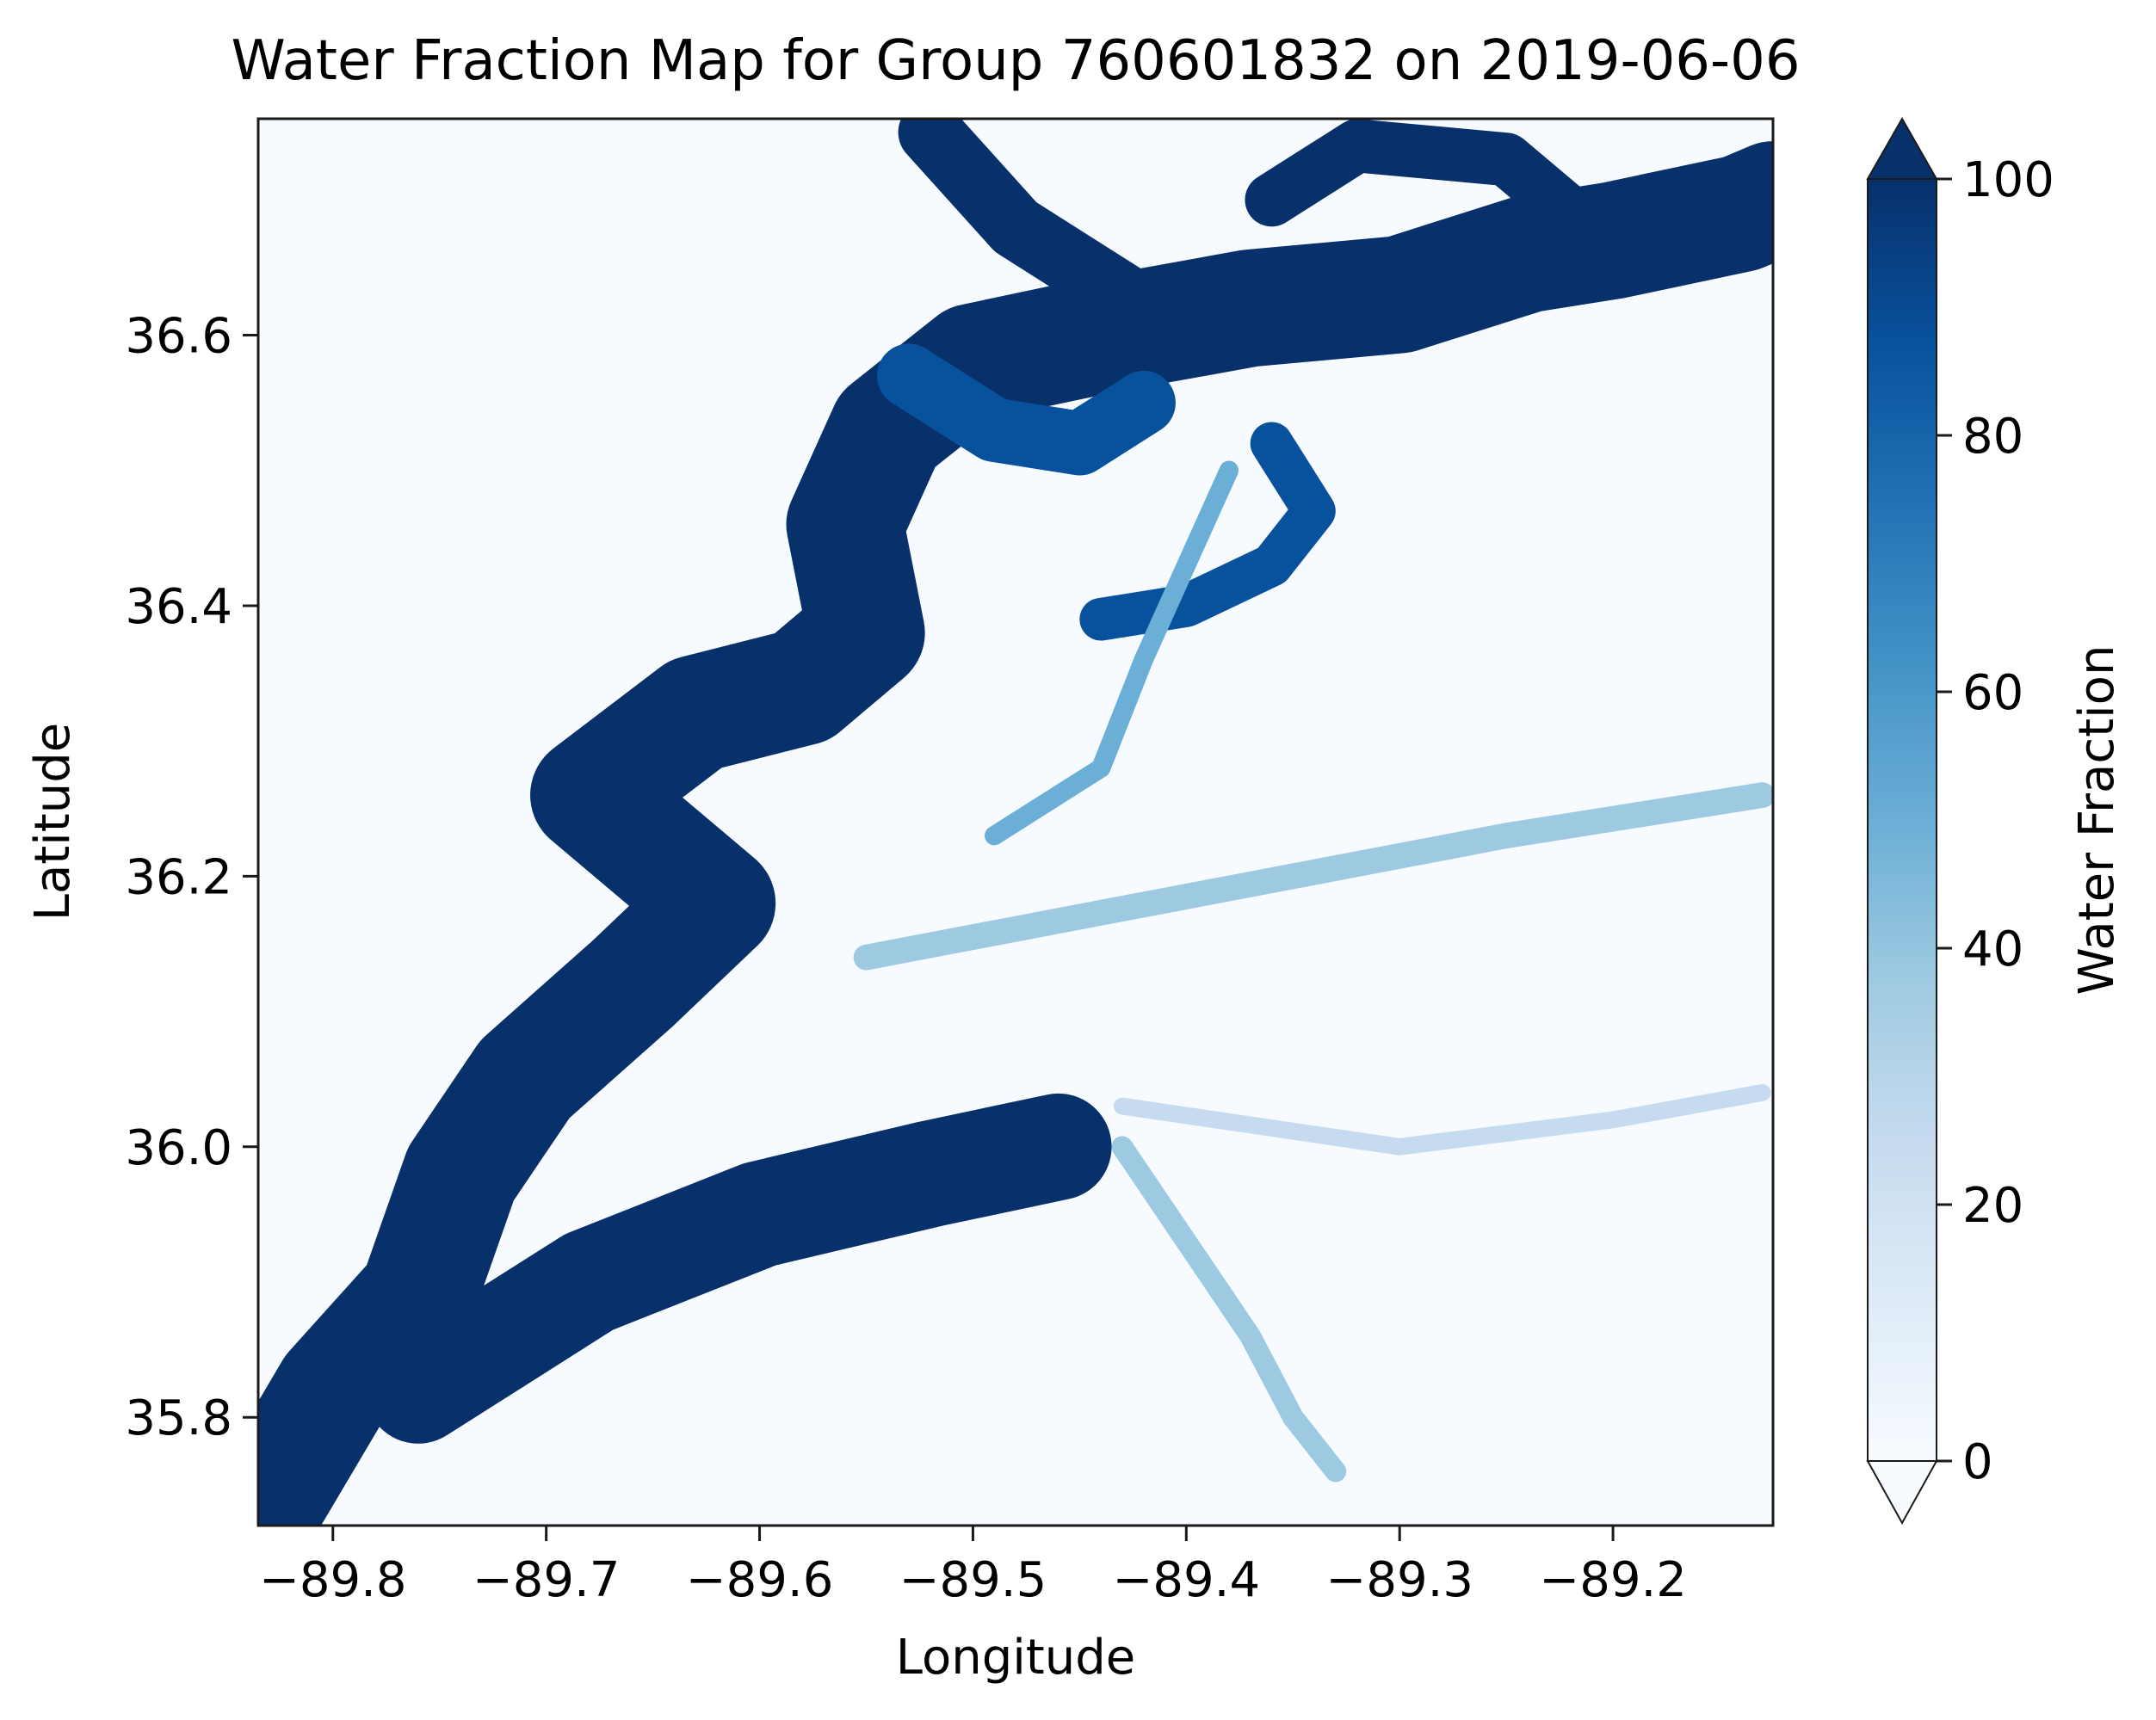 The image size is (2156, 1720). I want to click on y-tick-label: 36.0, so click(178, 1148).